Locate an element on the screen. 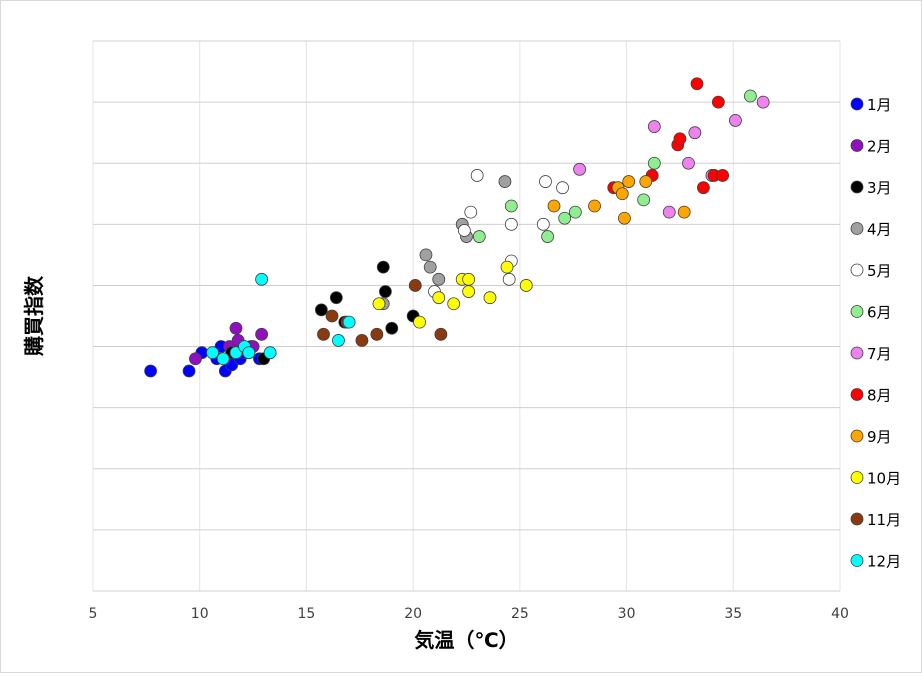  x-tick-label: 25 is located at coordinates (520, 614).